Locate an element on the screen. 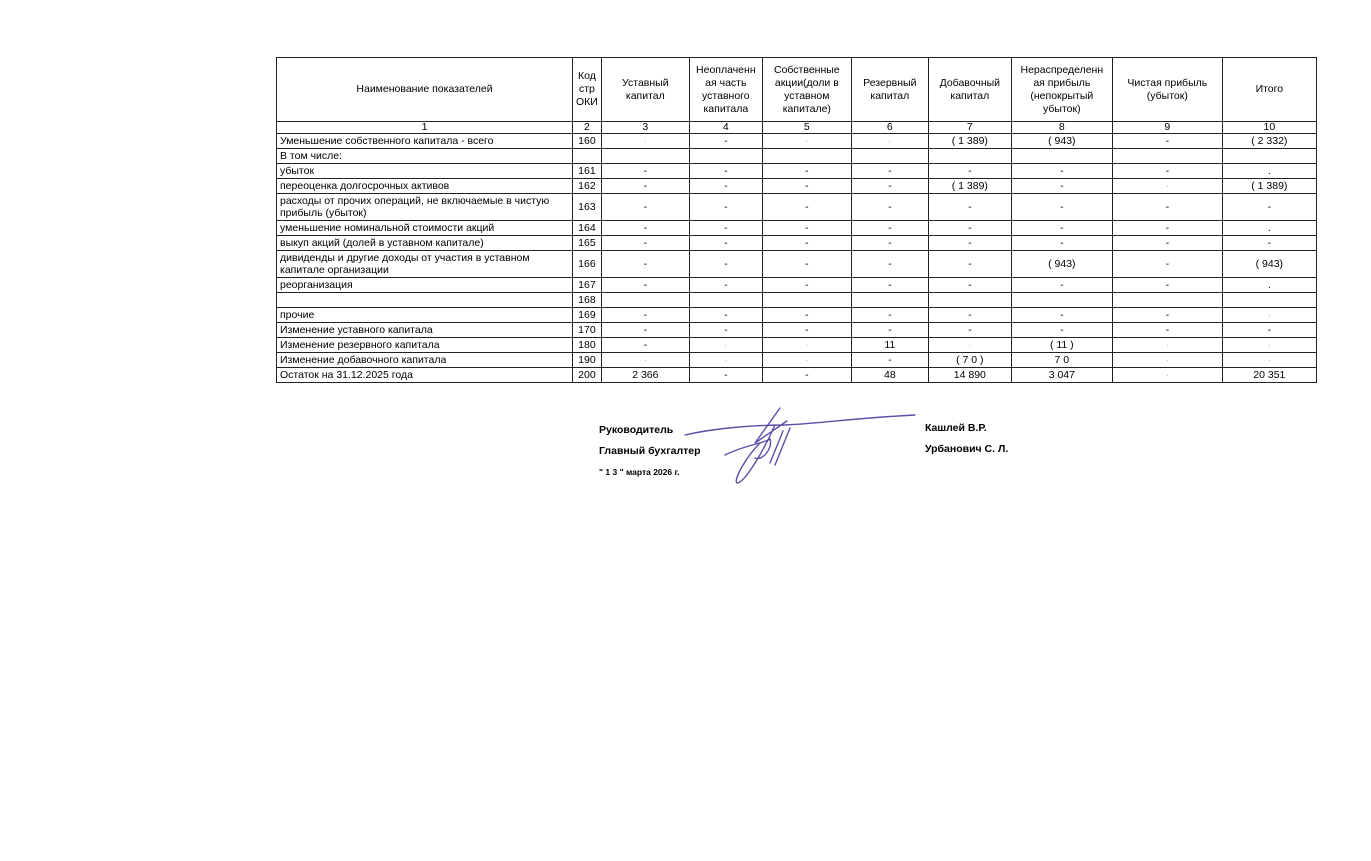  accountant-label: Главный бухгалтер is located at coordinates (650, 451).